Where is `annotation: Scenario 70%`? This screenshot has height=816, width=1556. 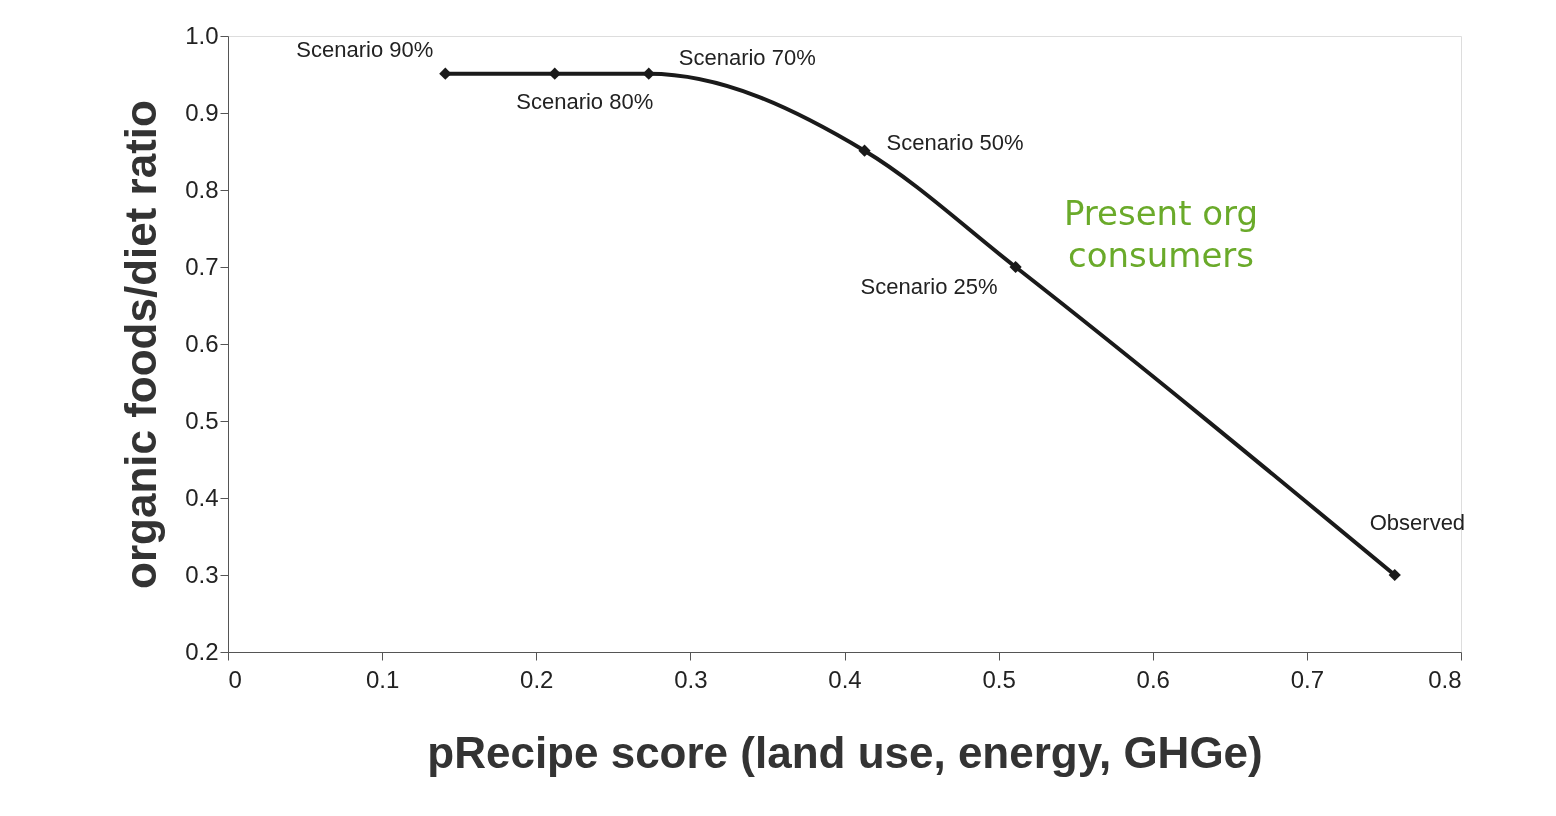
annotation: Scenario 70% is located at coordinates (747, 57).